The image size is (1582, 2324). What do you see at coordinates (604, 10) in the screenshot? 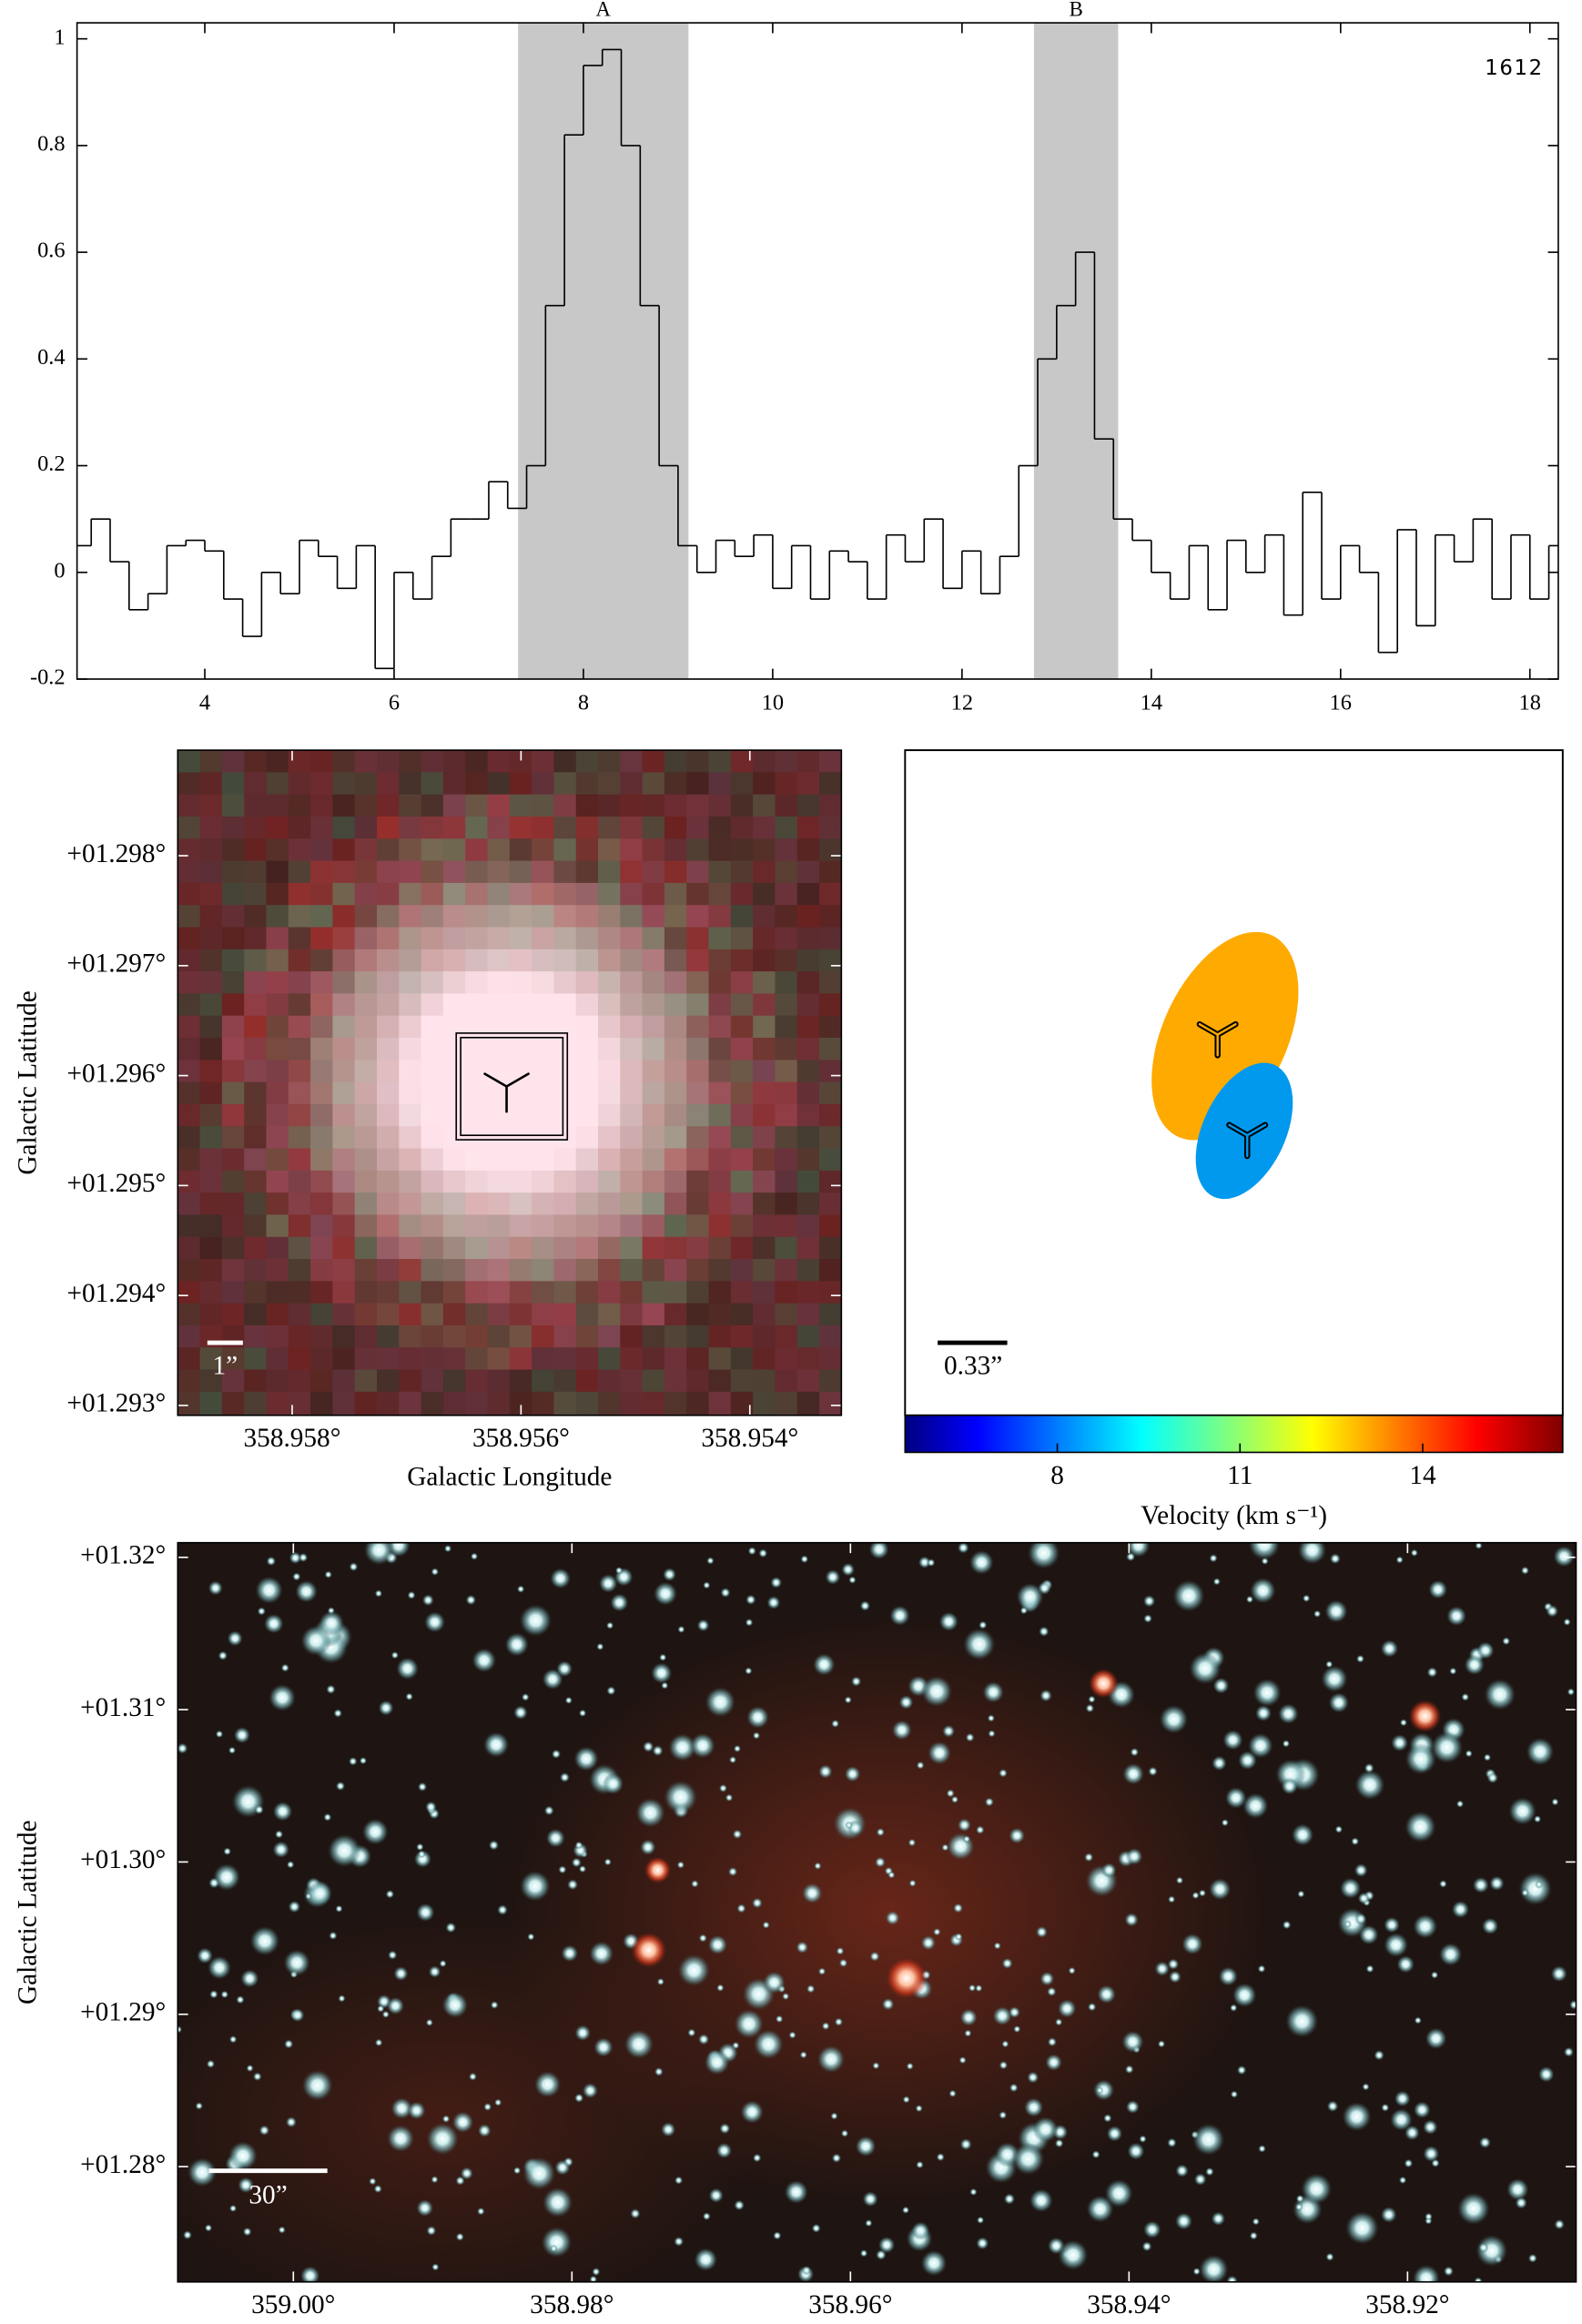
I see `region-label: A` at bounding box center [604, 10].